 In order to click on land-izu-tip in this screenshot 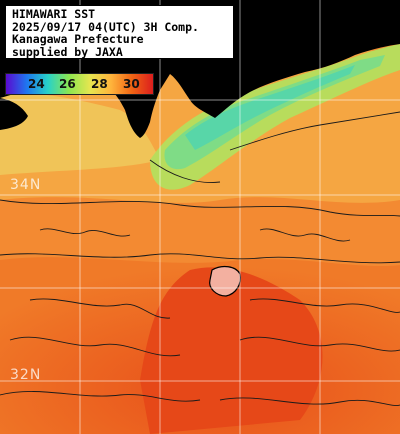, I will do `click(14, 114)`.